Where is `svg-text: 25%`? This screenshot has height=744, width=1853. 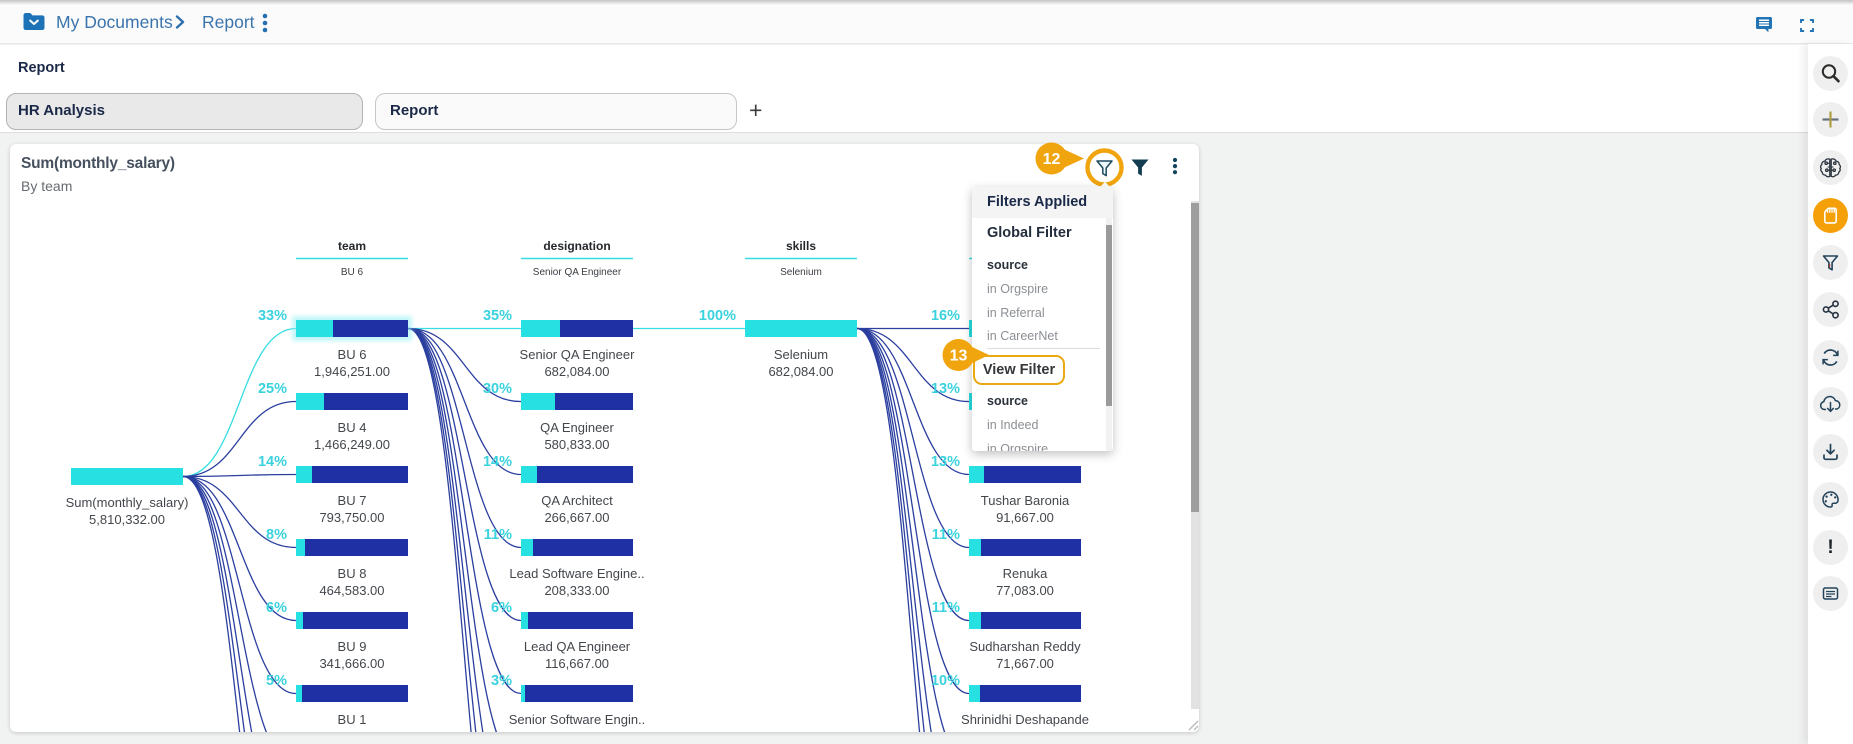 svg-text: 25% is located at coordinates (272, 389).